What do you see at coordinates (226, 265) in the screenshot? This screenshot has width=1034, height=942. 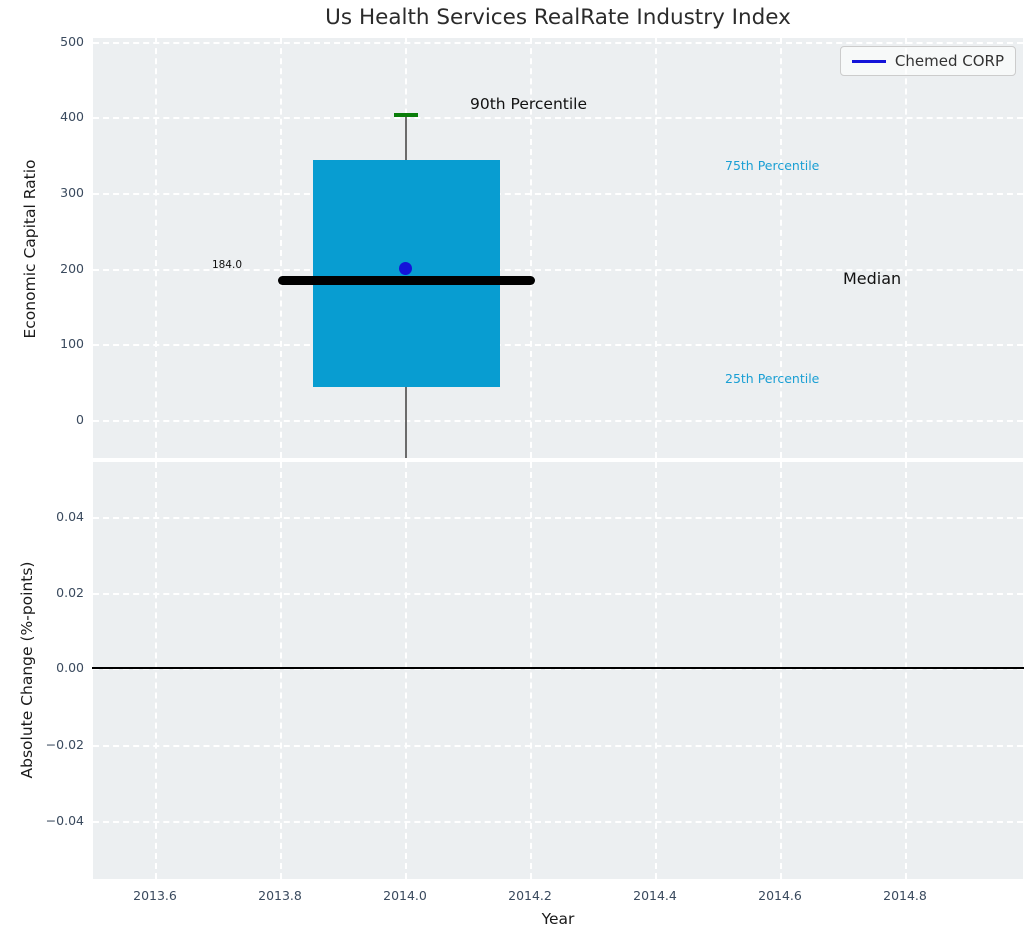 I see `median-value-annotation: 184.0` at bounding box center [226, 265].